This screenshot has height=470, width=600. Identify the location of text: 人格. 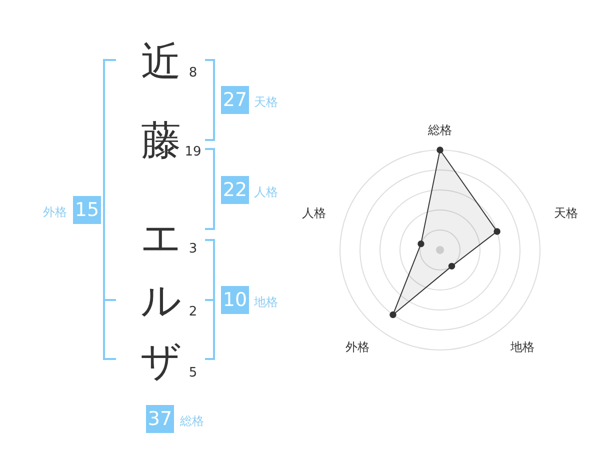
(266, 192).